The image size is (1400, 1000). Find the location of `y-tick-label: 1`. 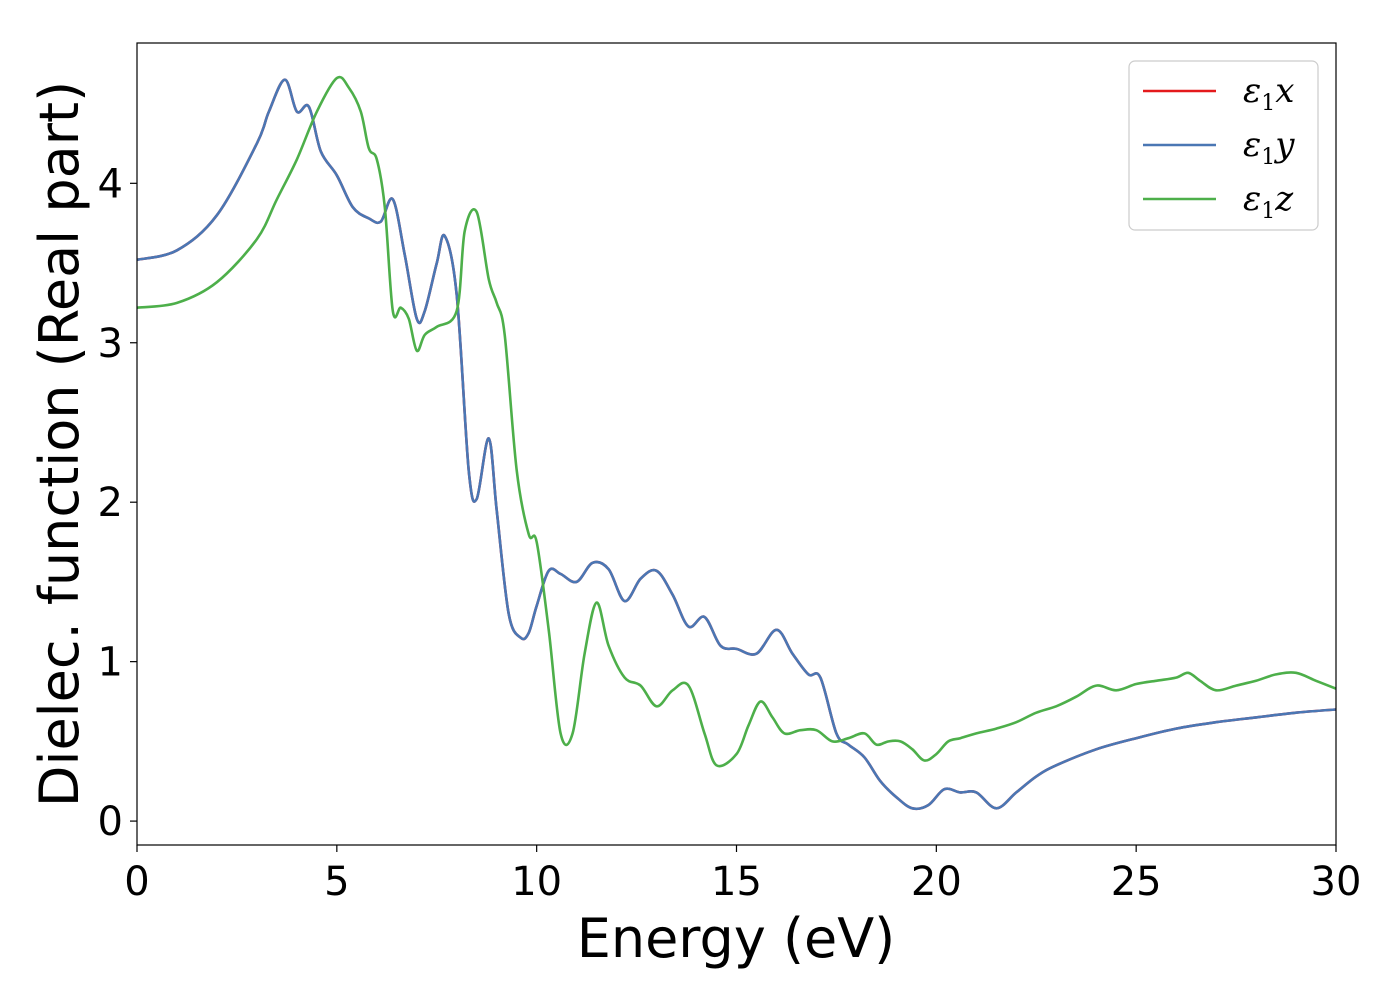

y-tick-label: 1 is located at coordinates (110, 663).